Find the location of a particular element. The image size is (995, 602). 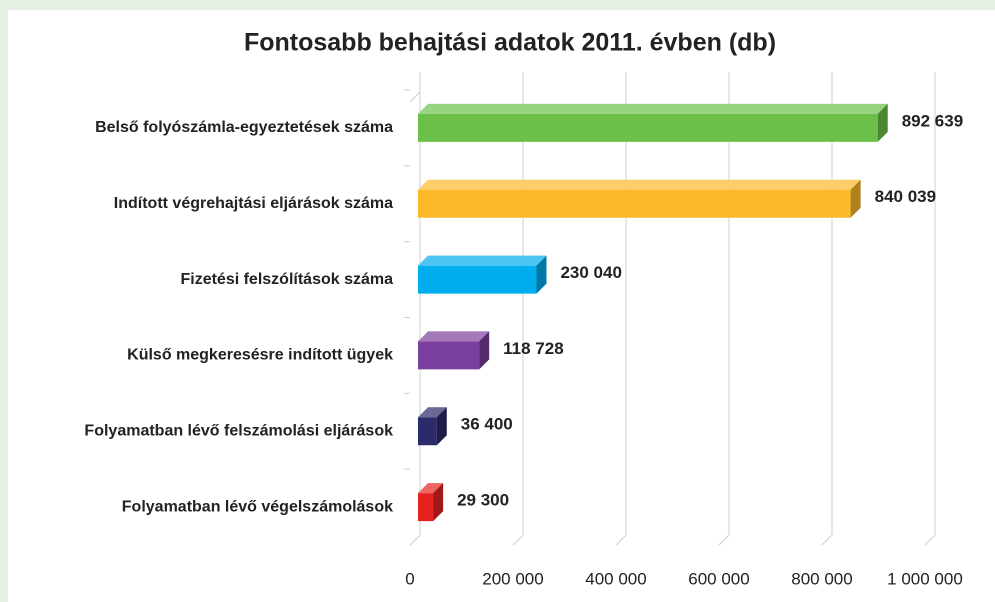

x-tick-label: 400 000 is located at coordinates (615, 578).